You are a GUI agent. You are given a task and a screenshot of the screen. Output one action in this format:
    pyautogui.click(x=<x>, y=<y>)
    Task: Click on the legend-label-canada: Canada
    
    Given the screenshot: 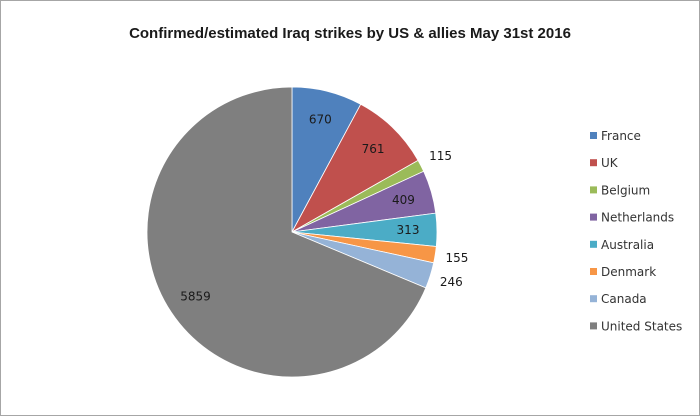 What is the action you would take?
    pyautogui.click(x=624, y=299)
    